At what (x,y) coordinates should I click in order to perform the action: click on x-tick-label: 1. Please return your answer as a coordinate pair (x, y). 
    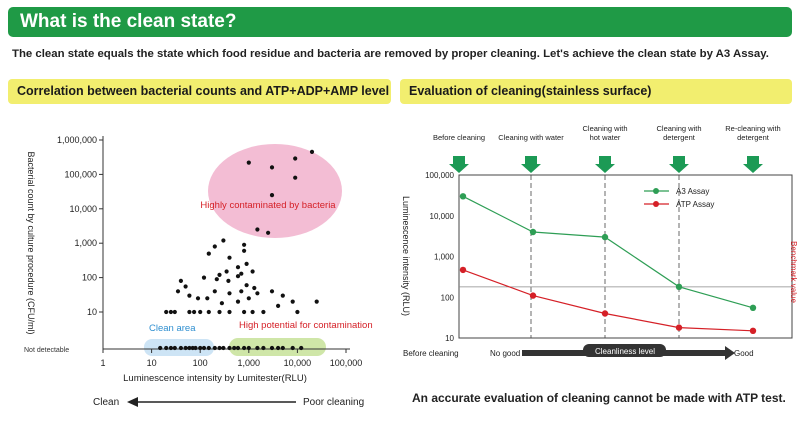
    Looking at the image, I should click on (102, 363).